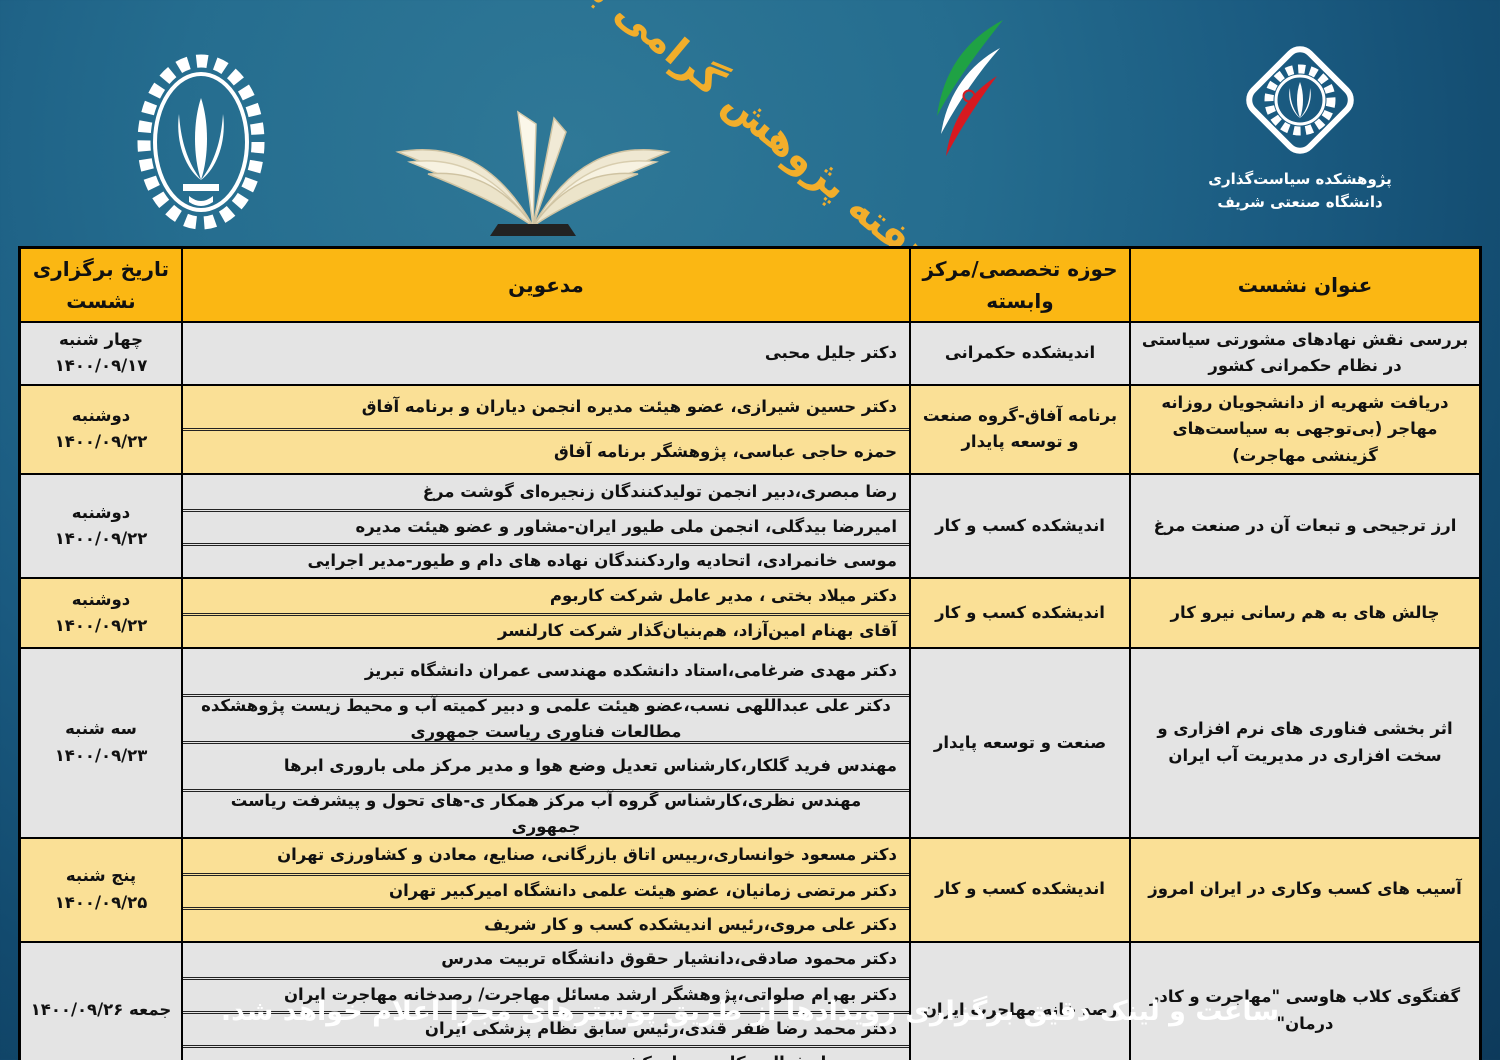 This screenshot has height=1060, width=1500. I want to click on policy-institute-caption: پژوهشکده سیاست‌گذاری دانشگاه صنعتی شریف, so click(1300, 191).